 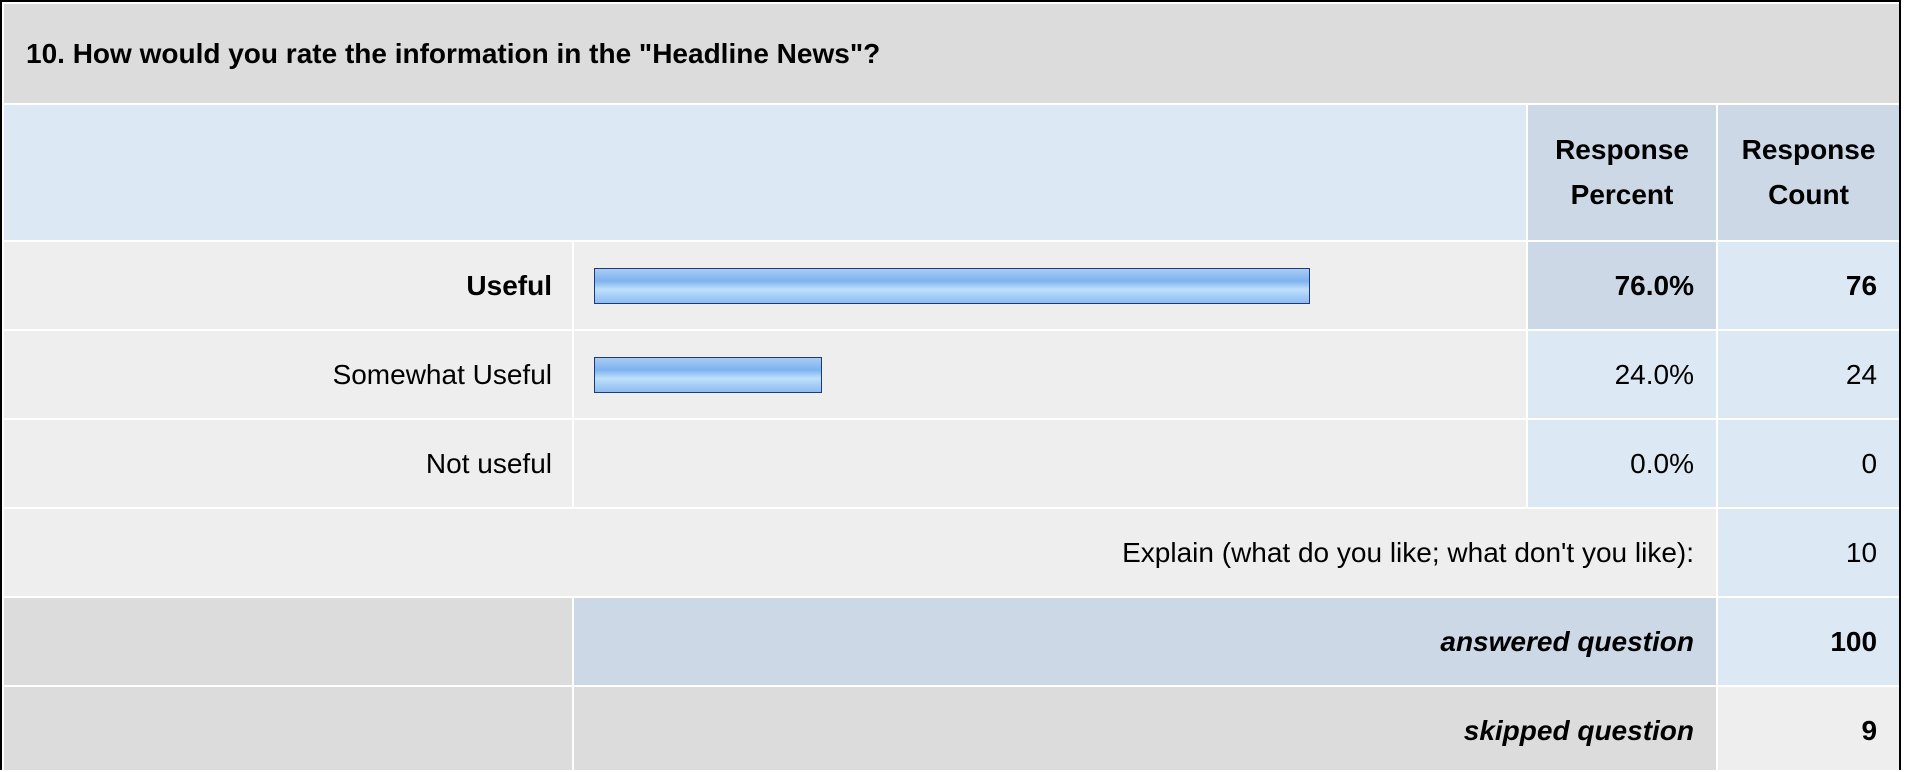 What do you see at coordinates (1622, 172) in the screenshot?
I see `response-percent-header: Response Percent` at bounding box center [1622, 172].